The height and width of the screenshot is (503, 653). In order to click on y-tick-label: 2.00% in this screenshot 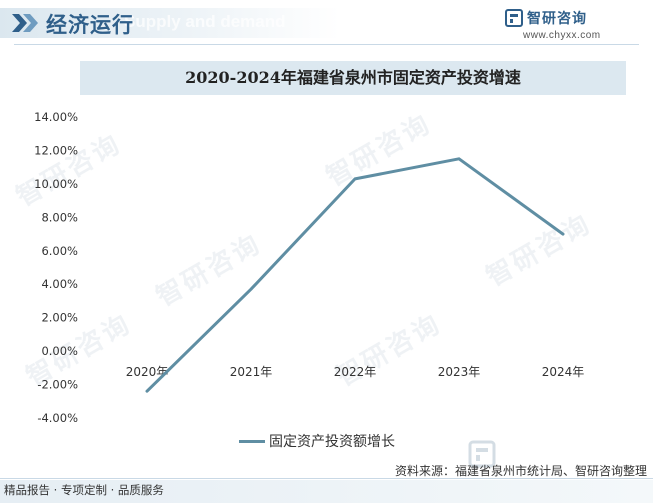, I will do `click(59, 318)`.